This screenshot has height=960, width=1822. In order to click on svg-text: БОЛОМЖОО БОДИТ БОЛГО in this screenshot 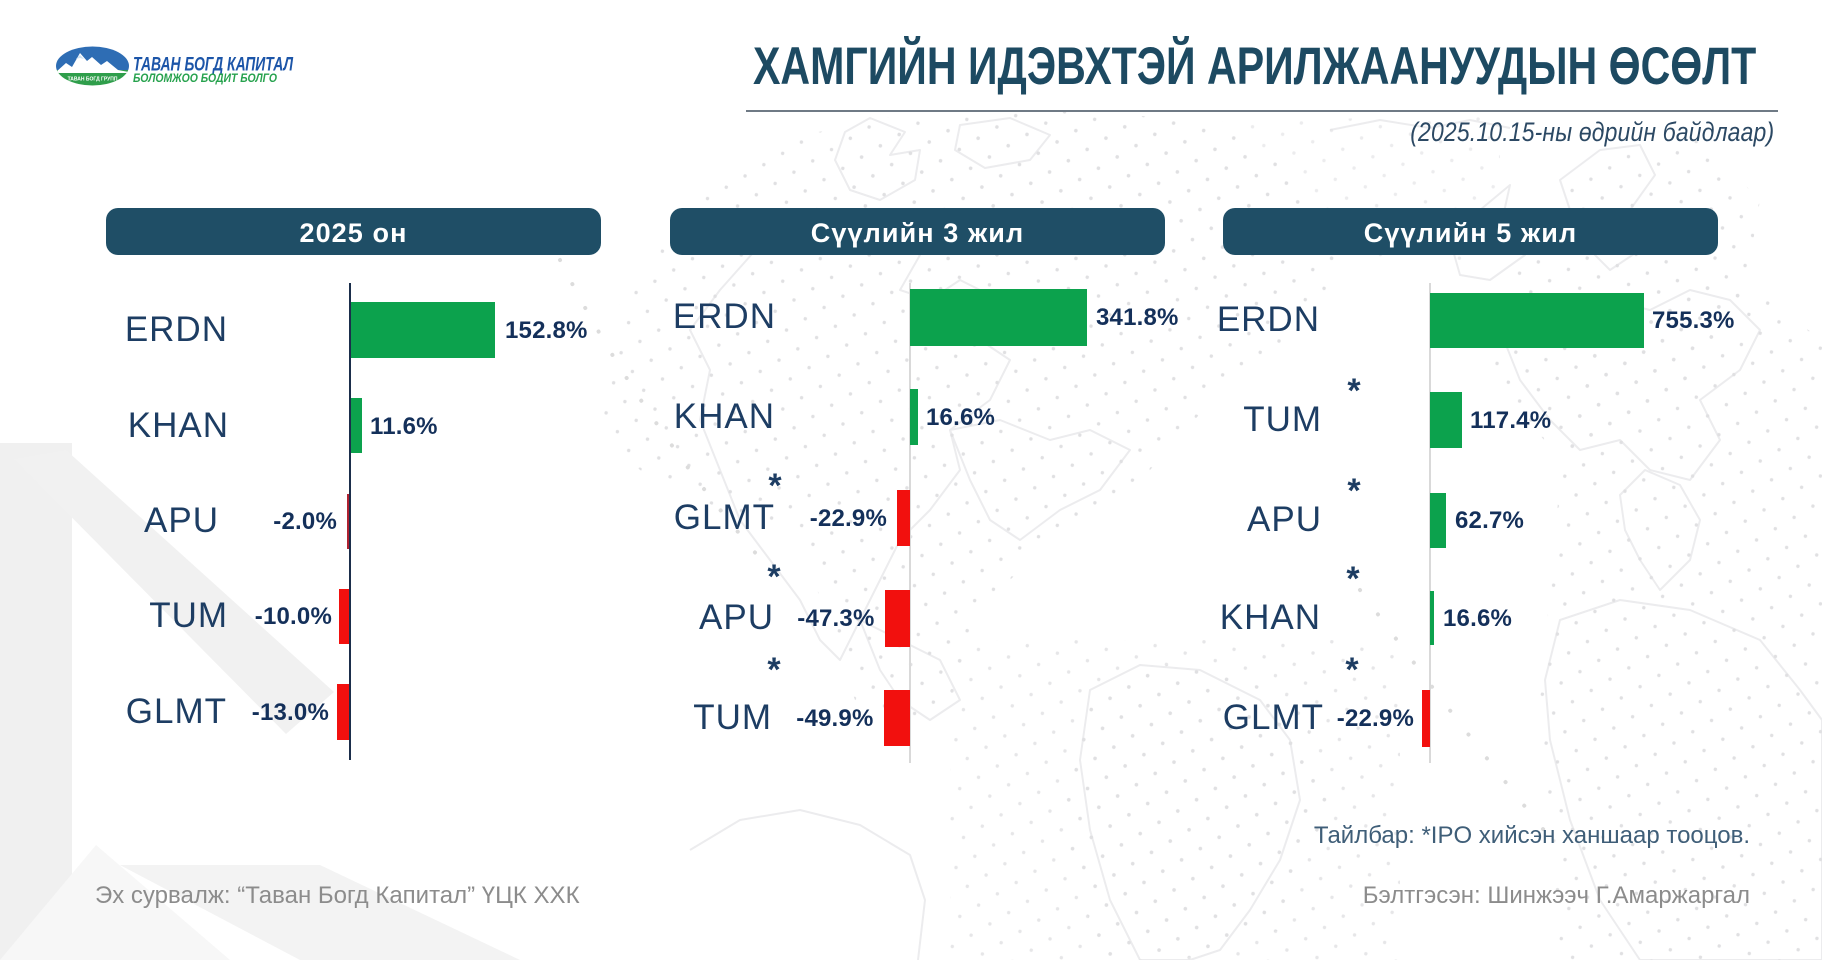, I will do `click(205, 79)`.